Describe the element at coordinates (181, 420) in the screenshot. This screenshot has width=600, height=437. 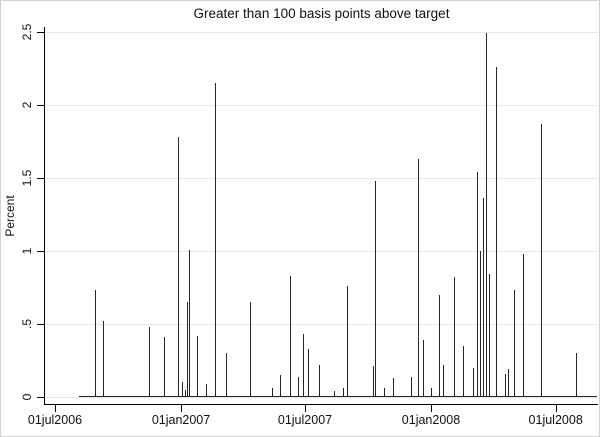
I see `x-tick-label: 01jan2007` at that location.